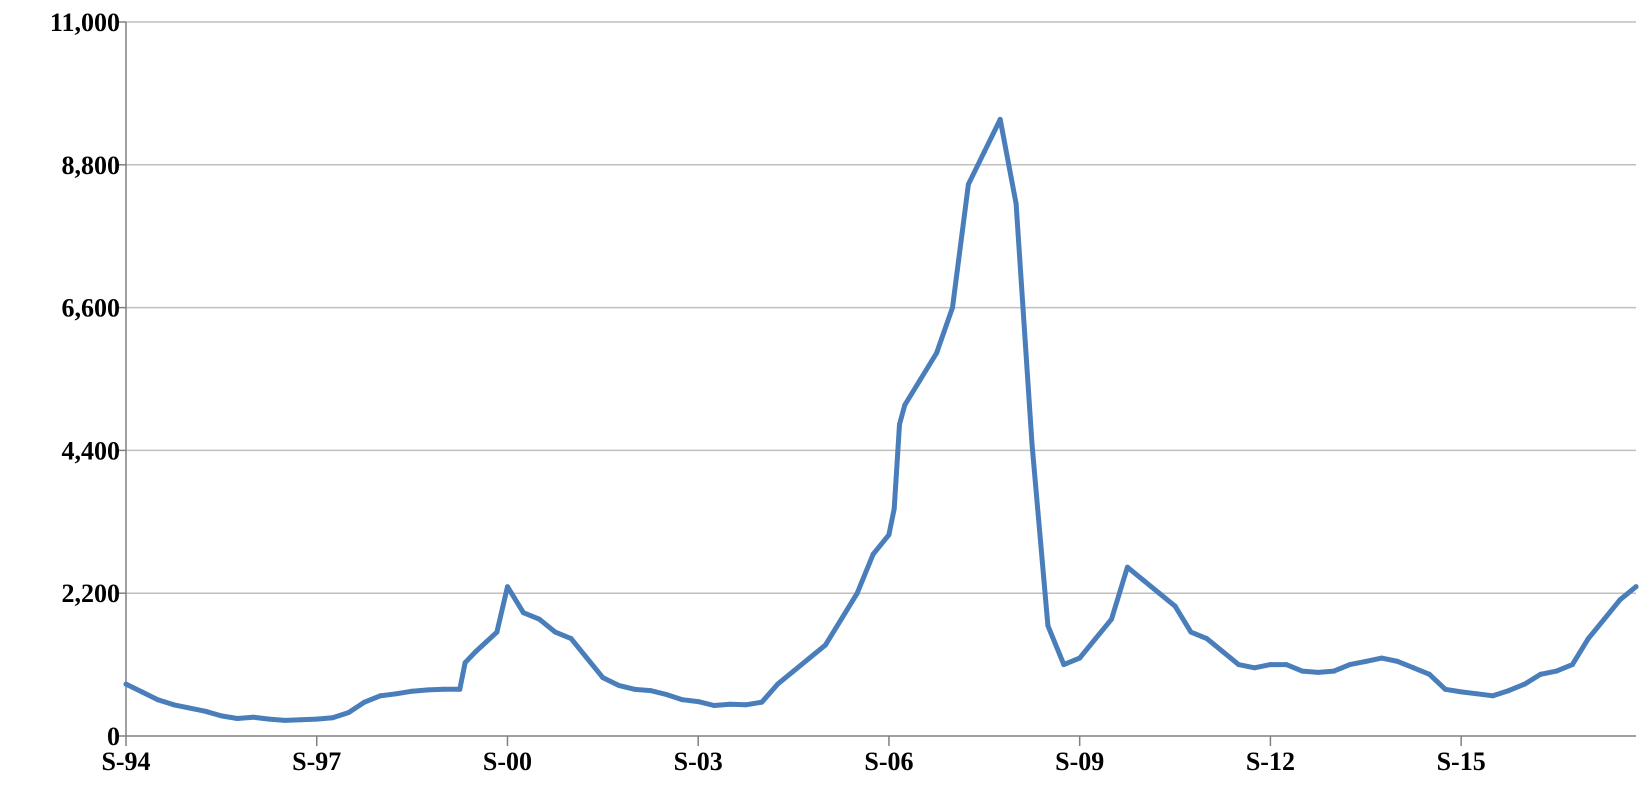 The height and width of the screenshot is (794, 1646). Describe the element at coordinates (91, 593) in the screenshot. I see `y-tick-label: 2,200` at that location.